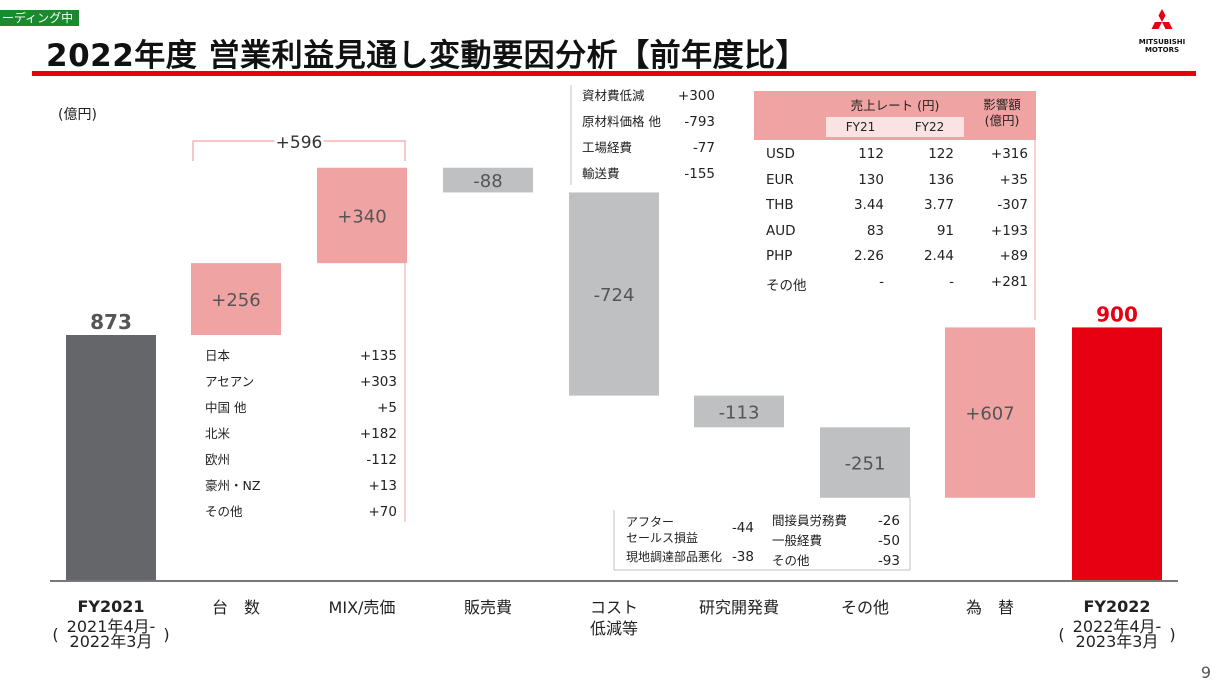  What do you see at coordinates (690, 565) in the screenshot?
I see `other-breakdown-left-row: 現地調達部品悪化 -38` at bounding box center [690, 565].